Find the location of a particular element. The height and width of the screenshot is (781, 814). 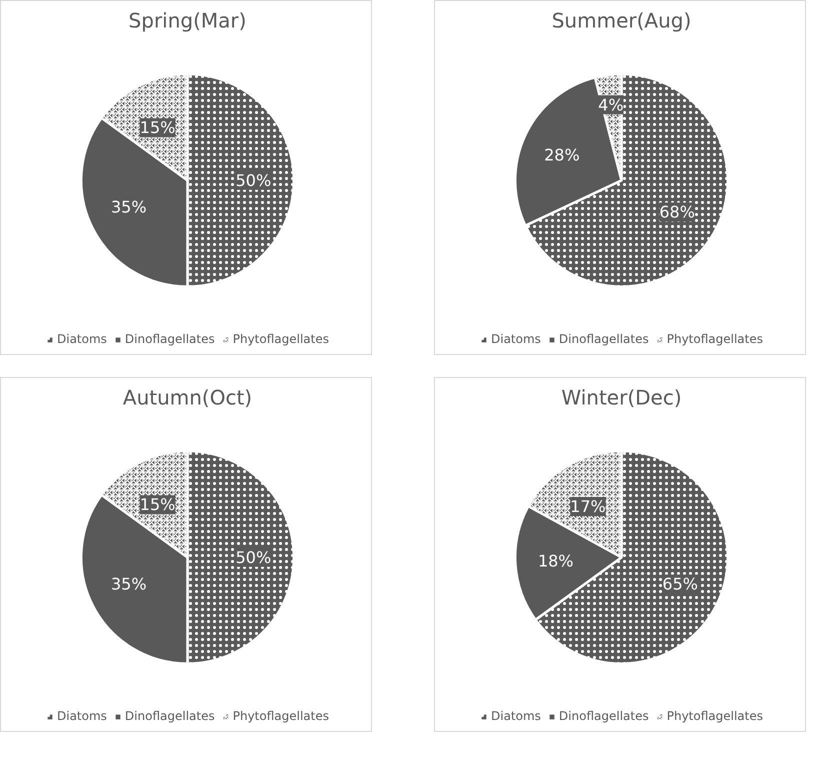

chart-title: Winter(Dec) is located at coordinates (621, 398).